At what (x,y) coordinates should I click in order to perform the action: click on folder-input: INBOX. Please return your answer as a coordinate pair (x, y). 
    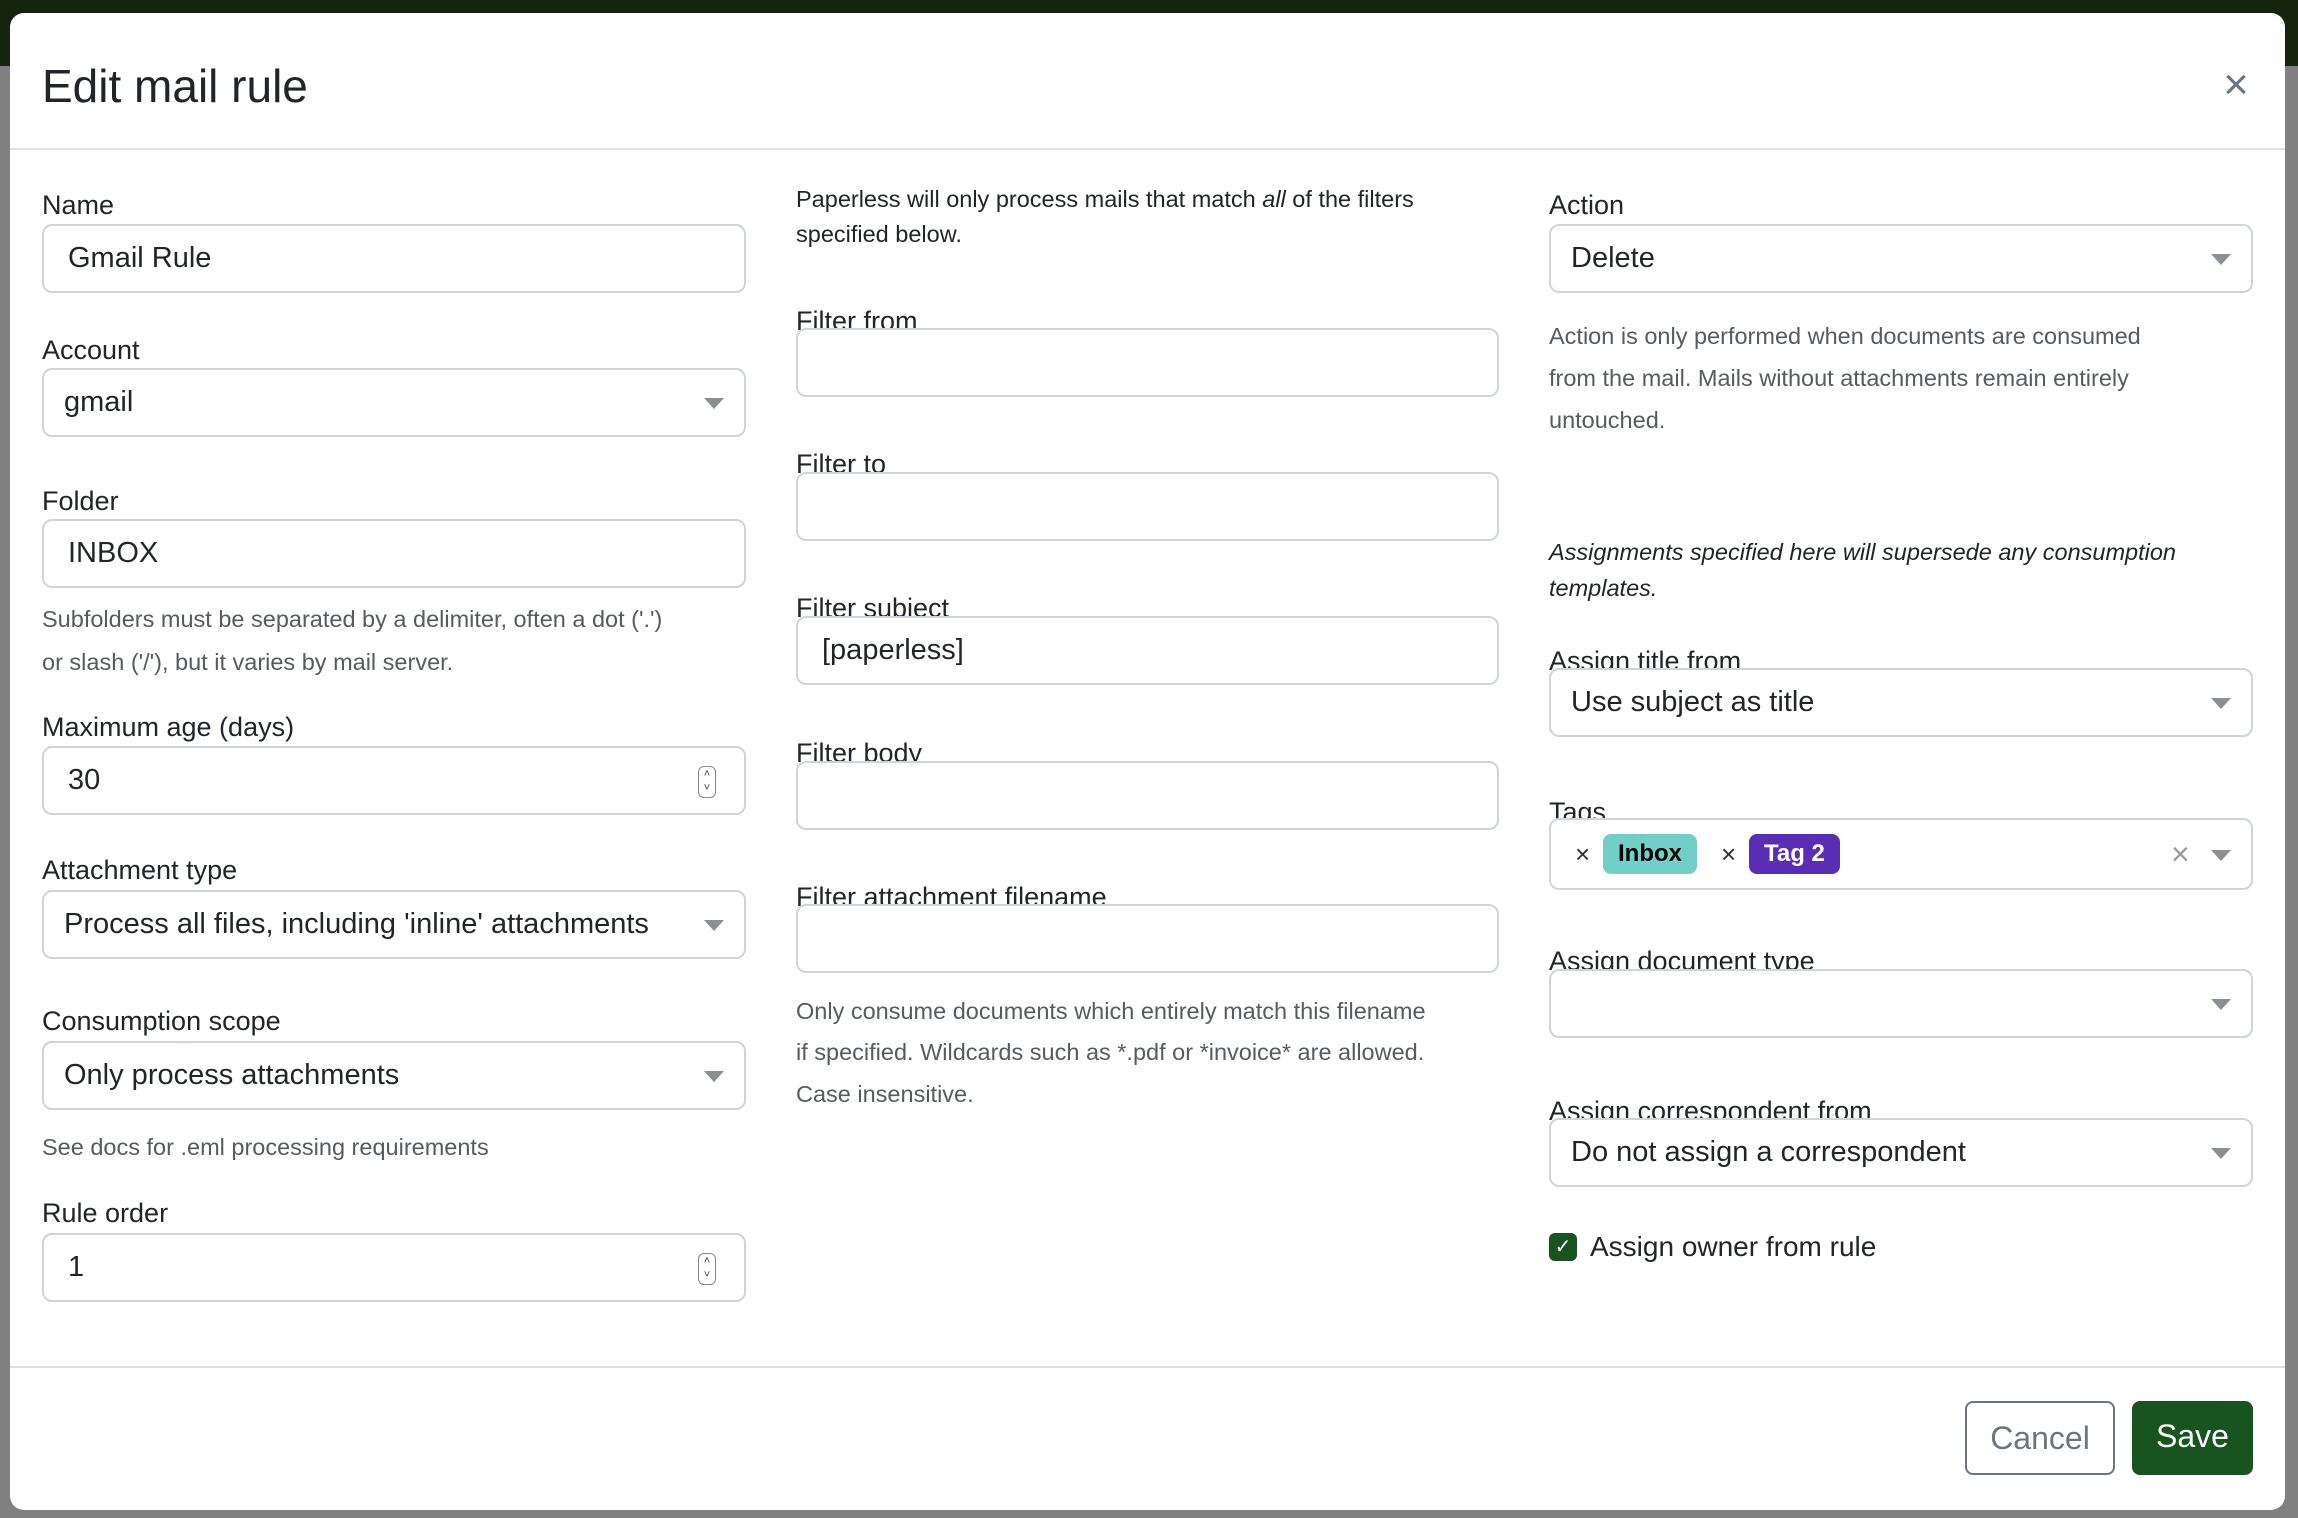
    Looking at the image, I should click on (394, 553).